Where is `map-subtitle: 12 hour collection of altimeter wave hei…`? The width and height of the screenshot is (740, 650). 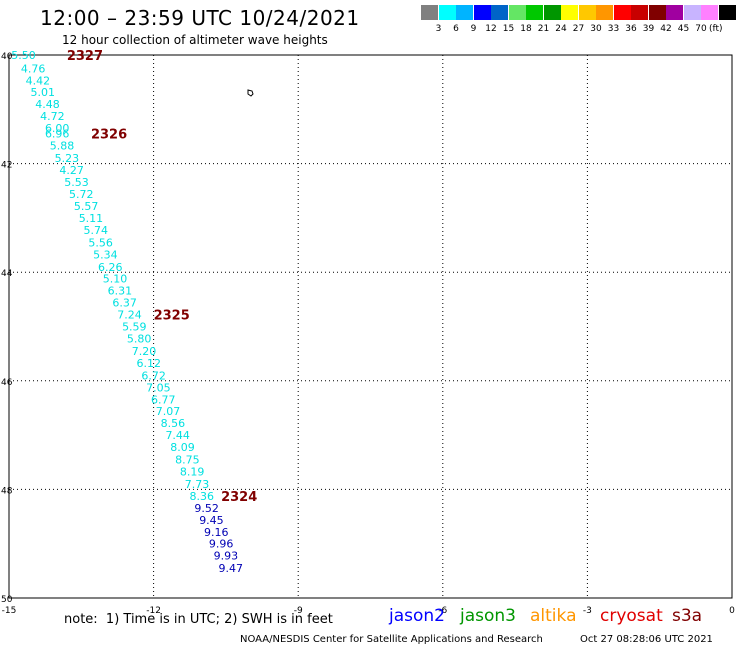
map-subtitle: 12 hour collection of altimeter wave hei… is located at coordinates (195, 40).